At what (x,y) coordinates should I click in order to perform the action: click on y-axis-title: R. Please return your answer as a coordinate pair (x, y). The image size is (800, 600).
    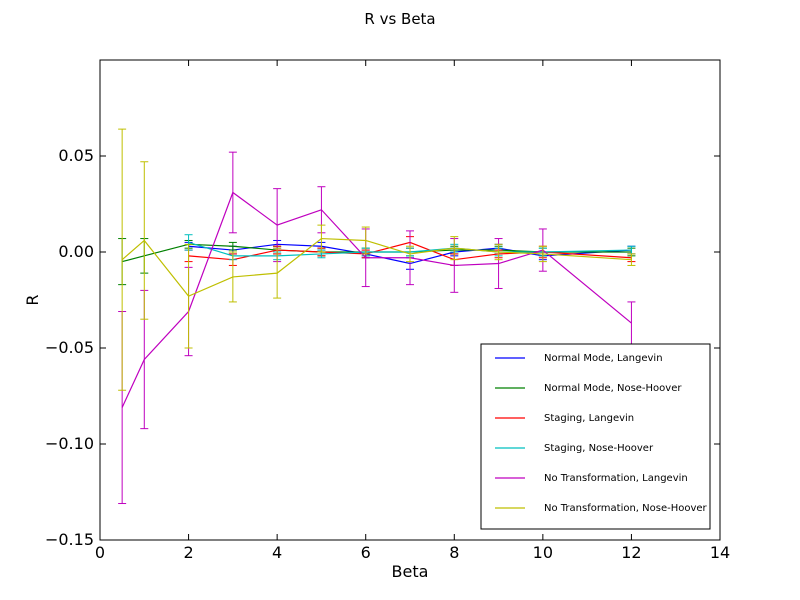
    Looking at the image, I should click on (32, 299).